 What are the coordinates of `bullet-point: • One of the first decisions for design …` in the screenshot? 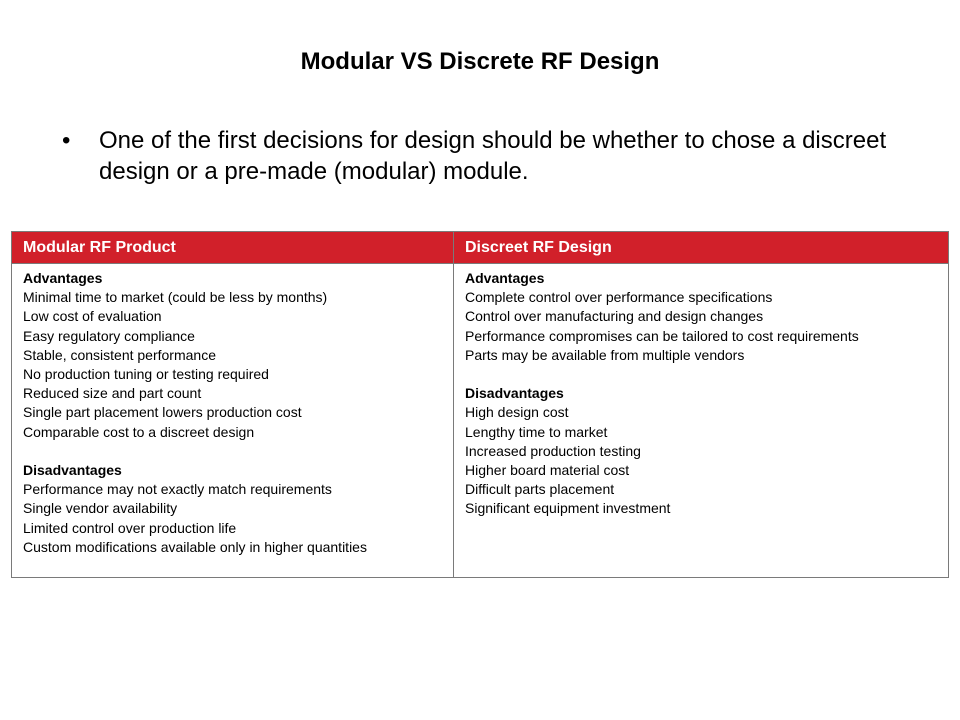 It's located at (492, 156).